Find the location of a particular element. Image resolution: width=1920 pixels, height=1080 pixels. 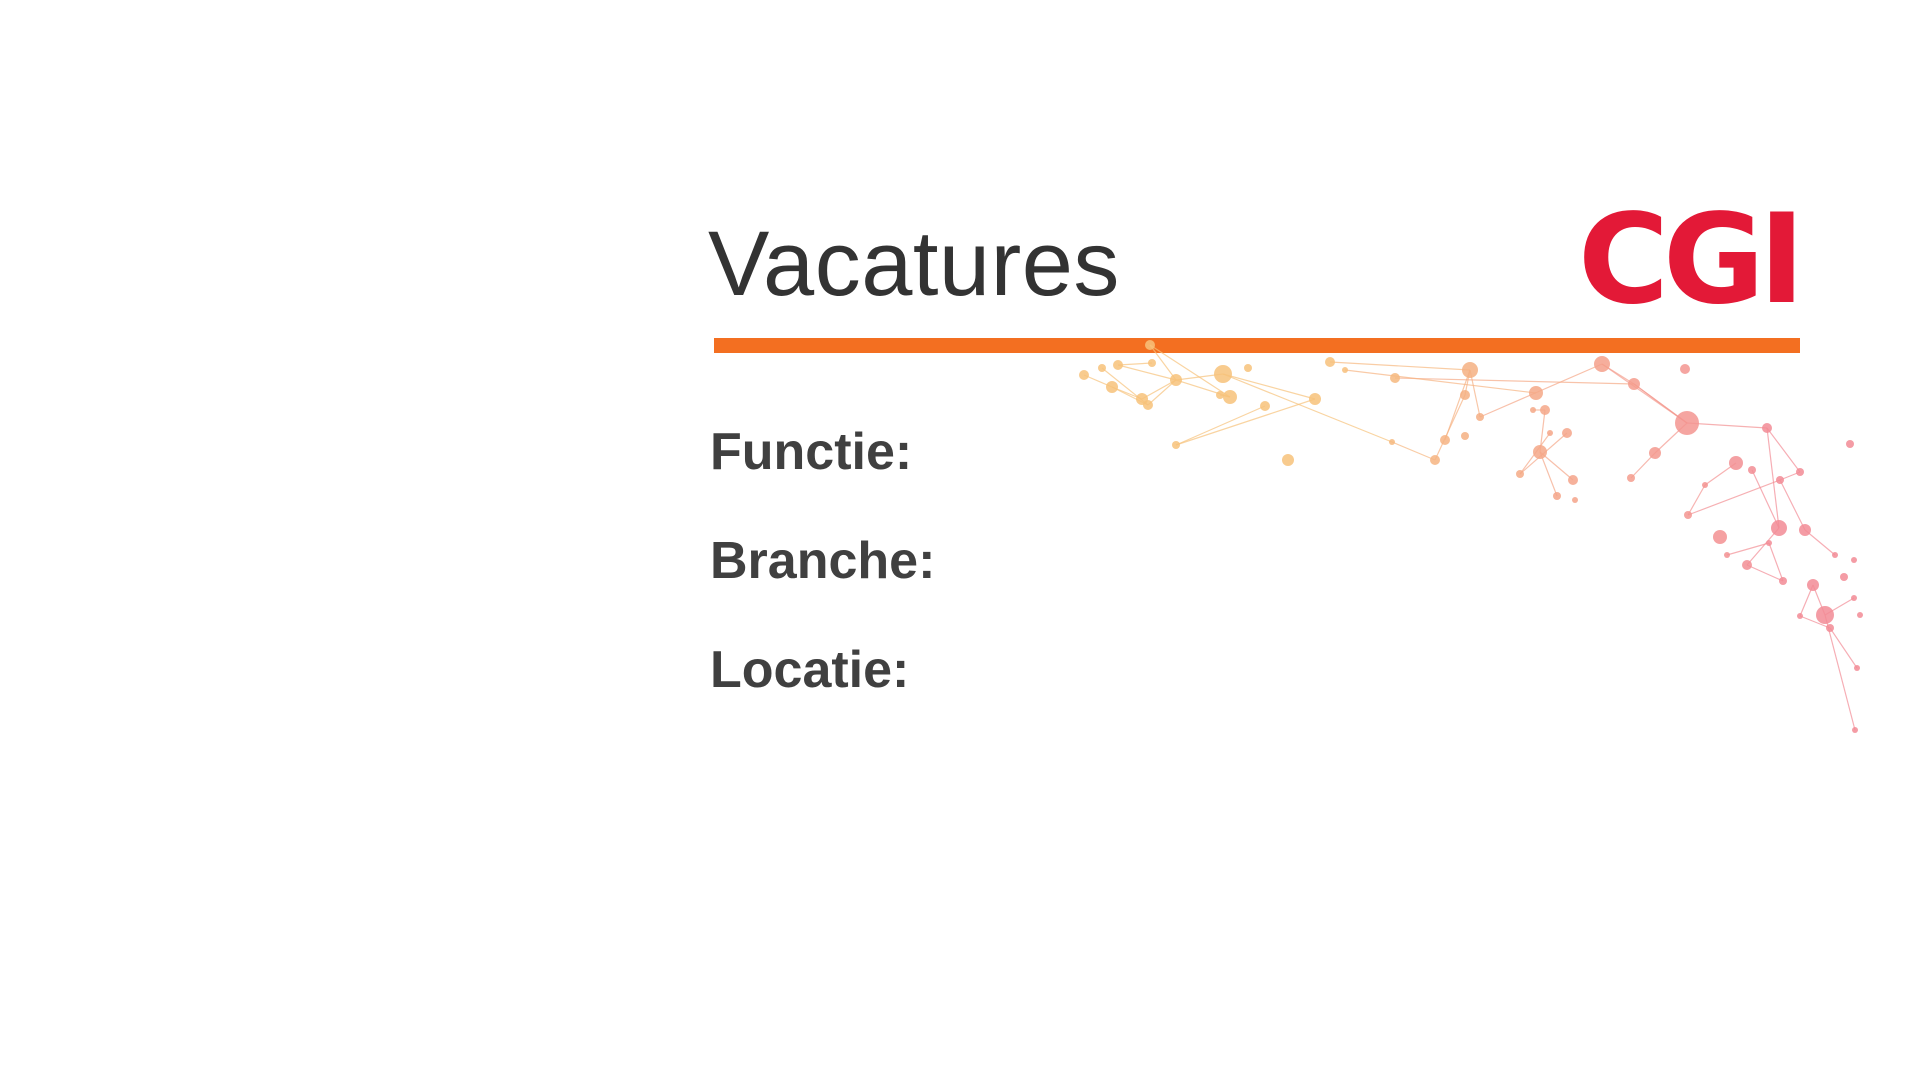

field-branche: Branche: is located at coordinates (823, 561).